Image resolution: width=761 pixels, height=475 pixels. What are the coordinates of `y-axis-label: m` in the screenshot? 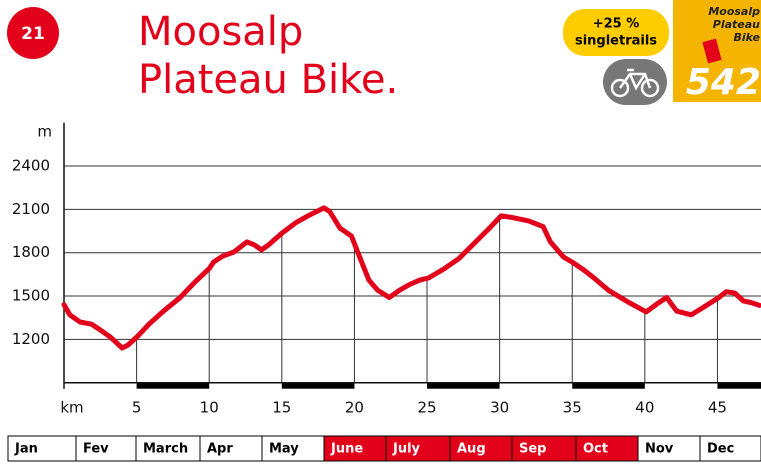 It's located at (44, 132).